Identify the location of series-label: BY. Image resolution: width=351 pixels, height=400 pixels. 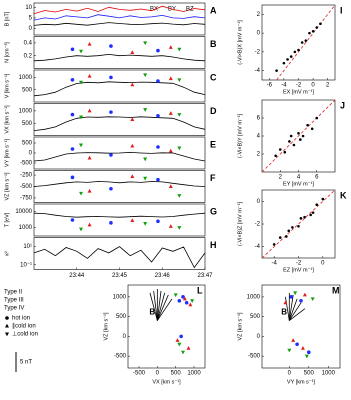
(172, 10).